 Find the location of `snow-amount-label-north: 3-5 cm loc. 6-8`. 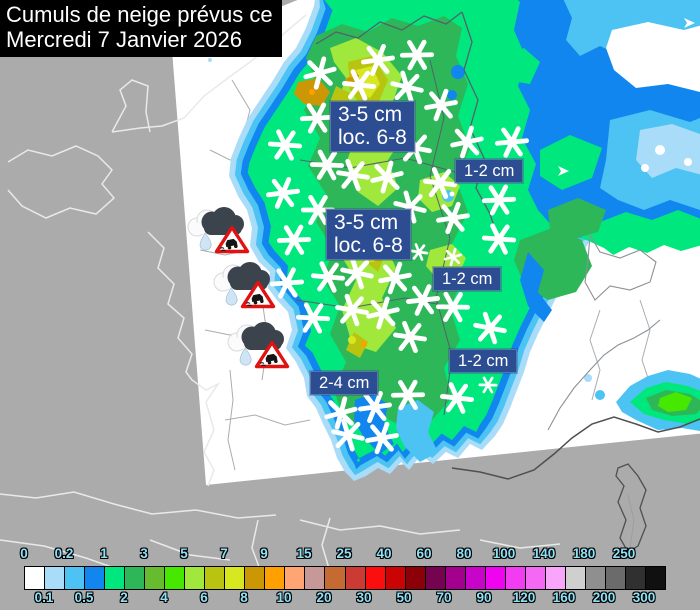

snow-amount-label-north: 3-5 cm loc. 6-8 is located at coordinates (372, 126).